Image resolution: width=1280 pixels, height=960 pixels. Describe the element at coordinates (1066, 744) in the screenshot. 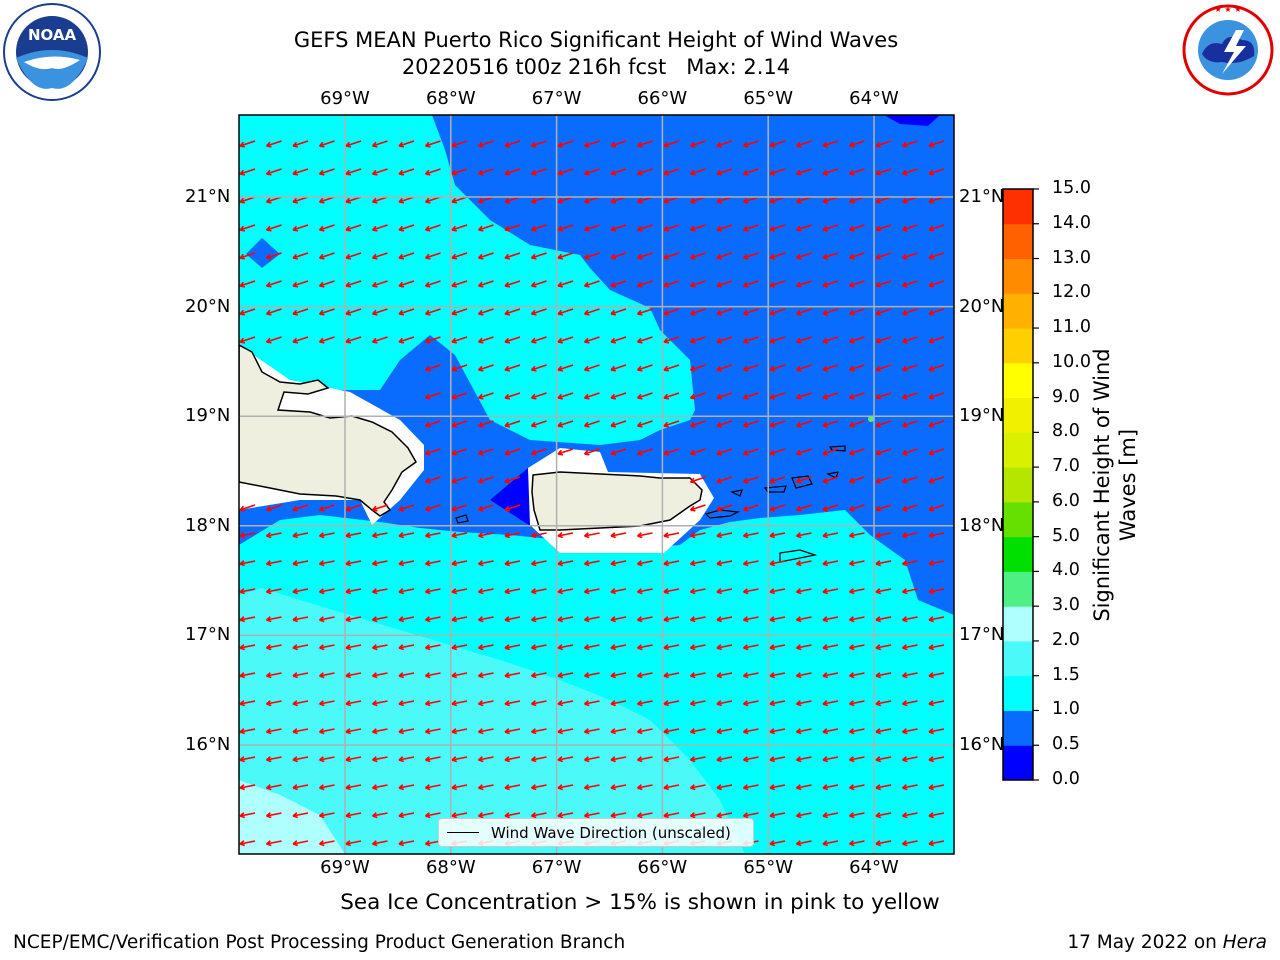

I see `colorbar-tick-label: 0.5` at that location.